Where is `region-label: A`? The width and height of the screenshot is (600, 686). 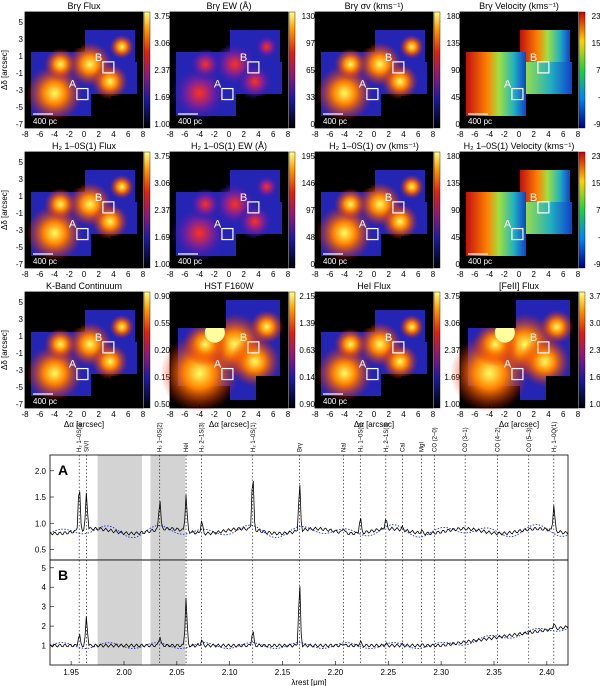 region-label: A is located at coordinates (363, 365).